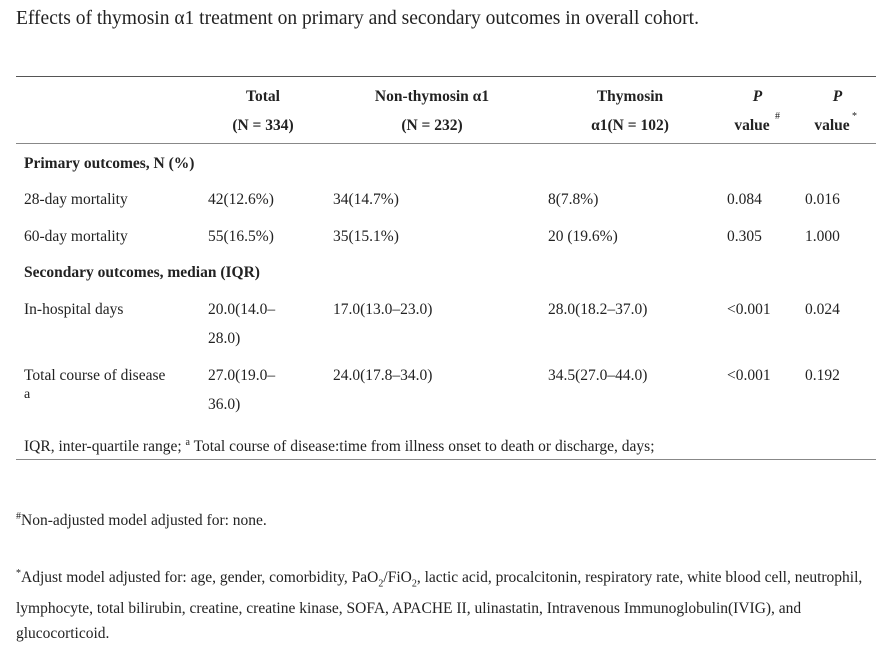  What do you see at coordinates (432, 125) in the screenshot?
I see `header-non-thymosin-n: (N = 232)` at bounding box center [432, 125].